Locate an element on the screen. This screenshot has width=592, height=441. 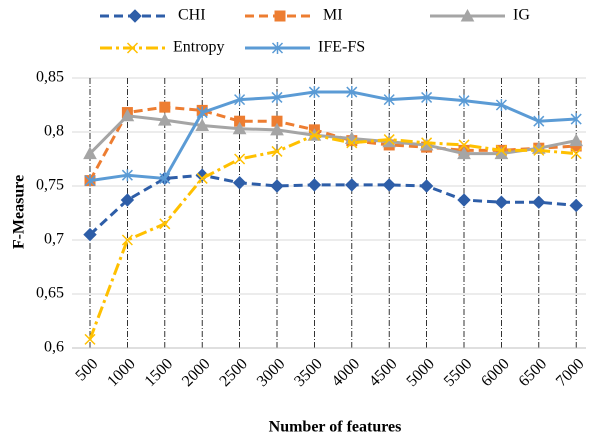
x-tick-label: 500 is located at coordinates (86, 369).